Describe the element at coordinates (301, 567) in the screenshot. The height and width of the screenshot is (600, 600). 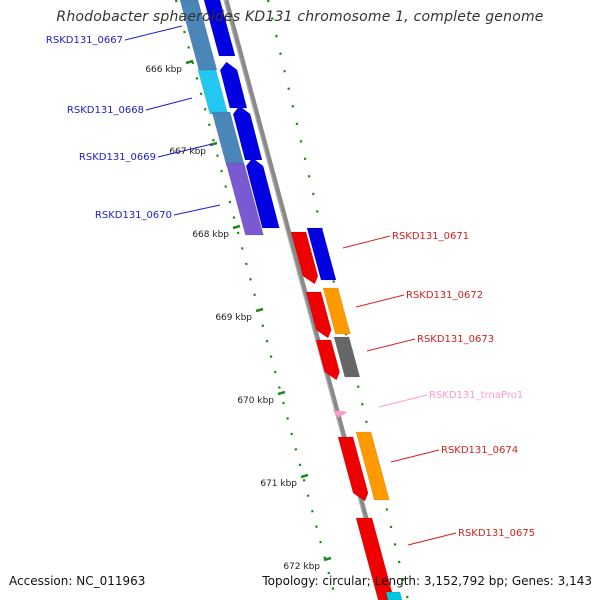
I see `scale-tick-label: 672 kbp` at that location.